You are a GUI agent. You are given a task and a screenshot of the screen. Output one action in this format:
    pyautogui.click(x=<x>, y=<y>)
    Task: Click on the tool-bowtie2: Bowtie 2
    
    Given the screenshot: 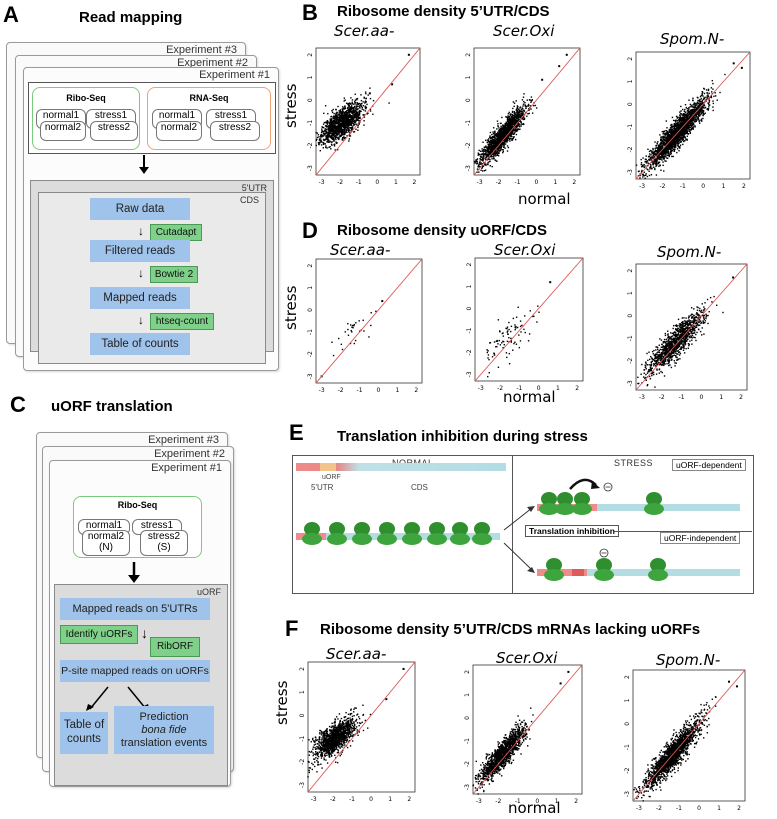 What is the action you would take?
    pyautogui.click(x=174, y=274)
    